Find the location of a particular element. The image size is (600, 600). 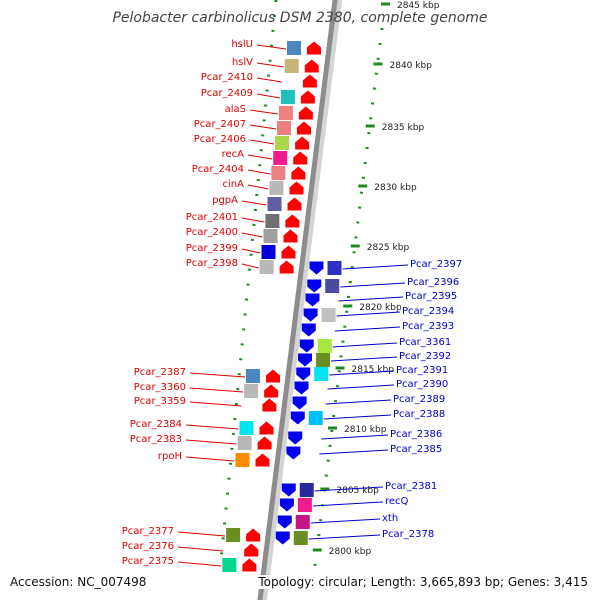

gene-label: Pcar_3360 is located at coordinates (160, 387).